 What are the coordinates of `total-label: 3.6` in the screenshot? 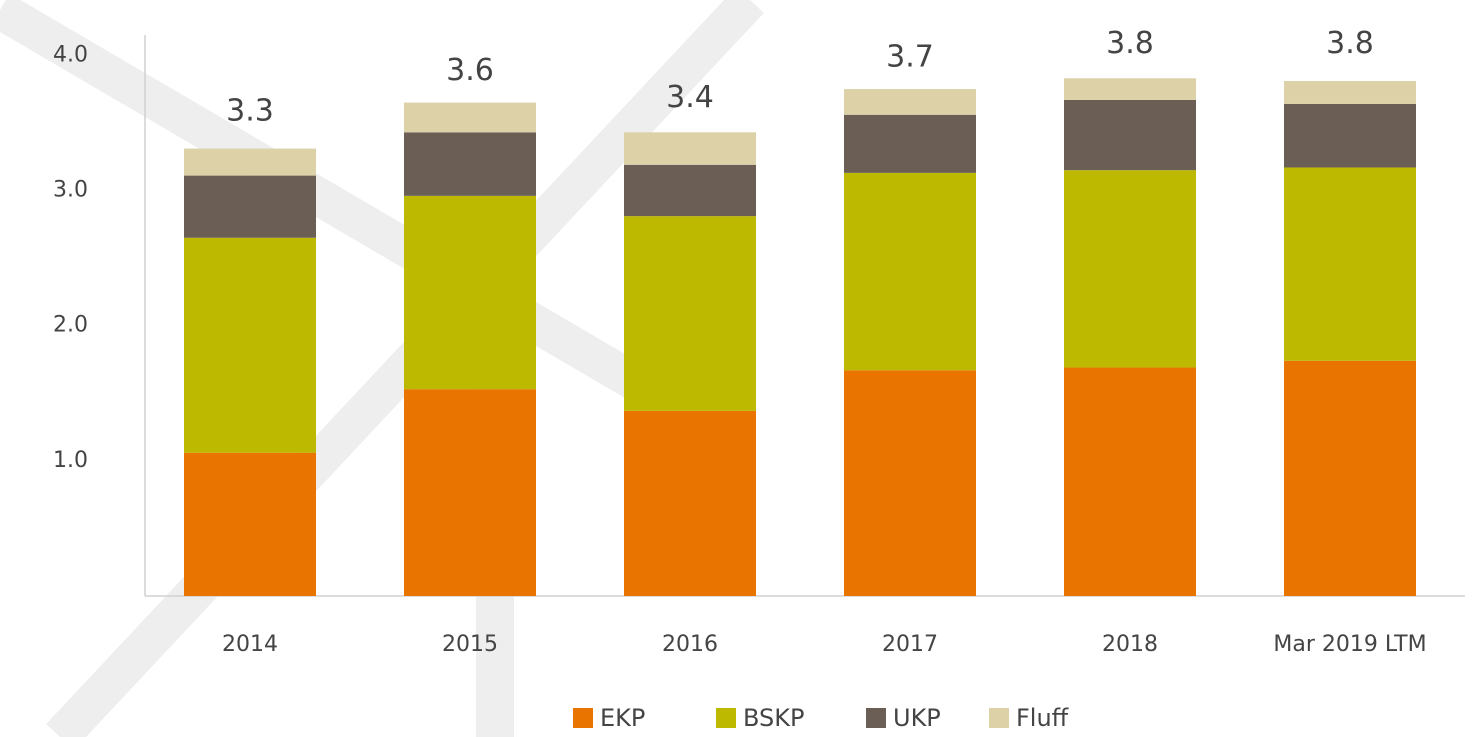 It's located at (470, 70).